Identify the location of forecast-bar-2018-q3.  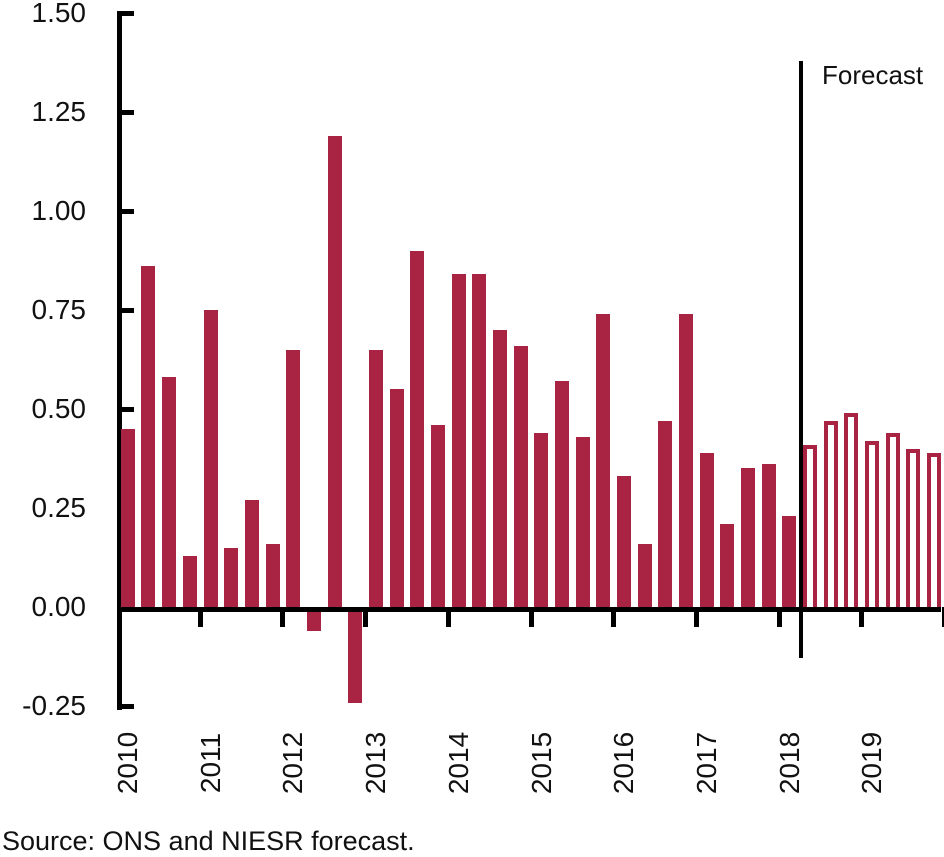
(830, 513).